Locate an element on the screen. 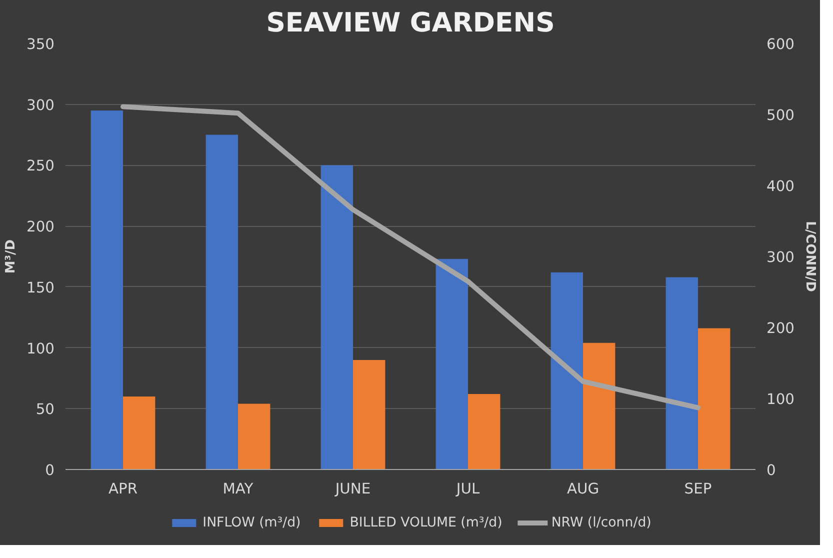 The height and width of the screenshot is (558, 833). legend-label: INFLOW (m³/d) is located at coordinates (251, 522).